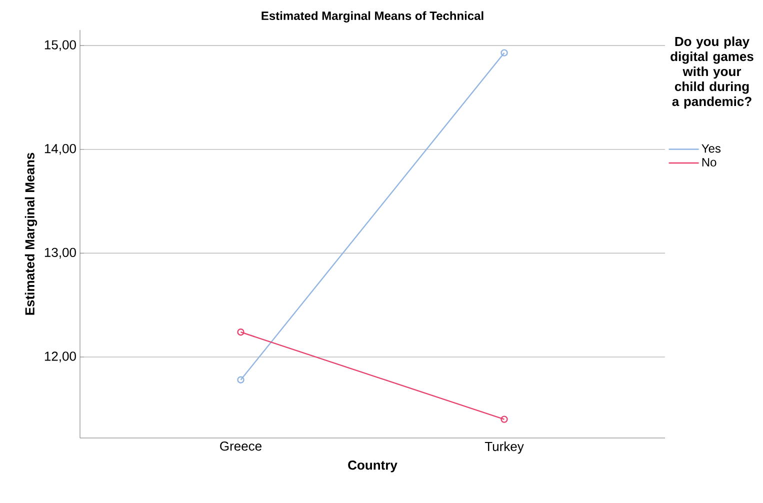  What do you see at coordinates (711, 148) in the screenshot?
I see `legend-label: Yes` at bounding box center [711, 148].